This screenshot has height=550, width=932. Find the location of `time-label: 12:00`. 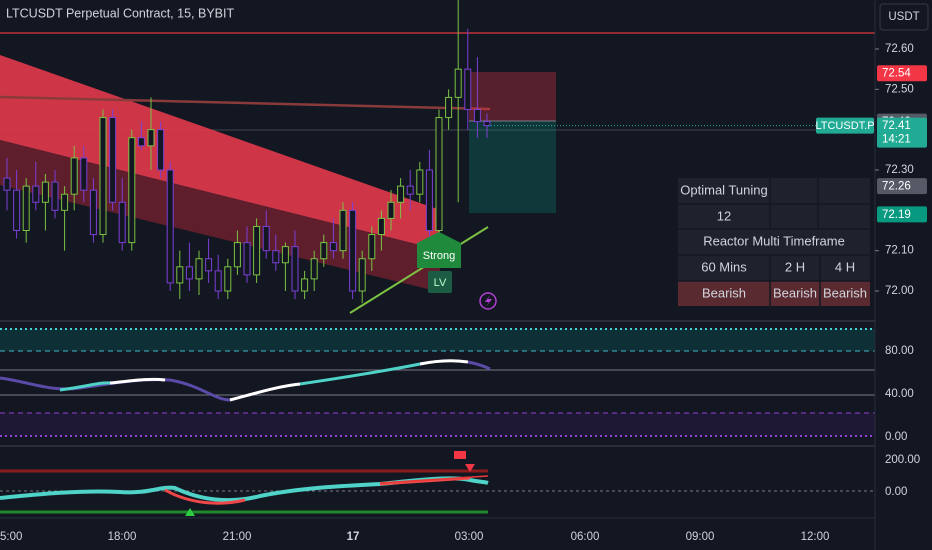

time-label: 12:00 is located at coordinates (815, 537).